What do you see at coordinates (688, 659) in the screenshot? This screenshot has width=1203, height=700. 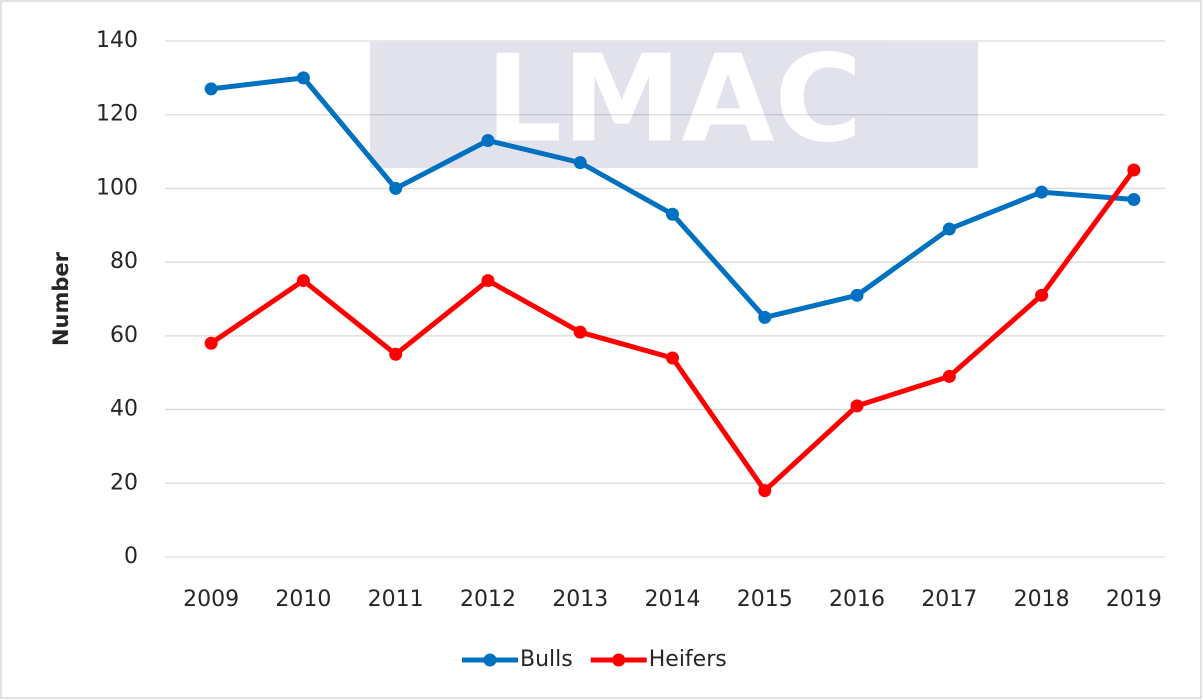 I see `legend-label: Heifers` at bounding box center [688, 659].